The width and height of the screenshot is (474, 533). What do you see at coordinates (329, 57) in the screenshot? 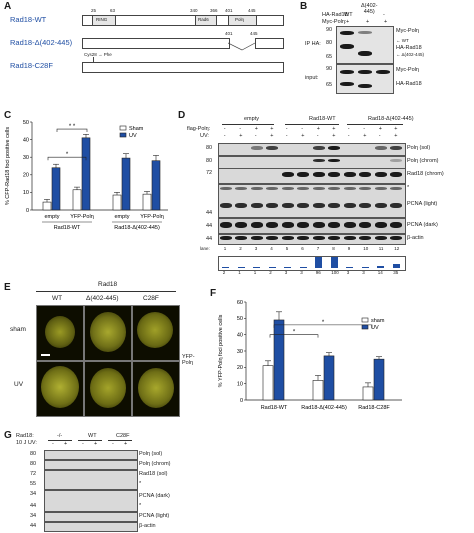
I see `b-mk-65a: 65` at bounding box center [329, 57].